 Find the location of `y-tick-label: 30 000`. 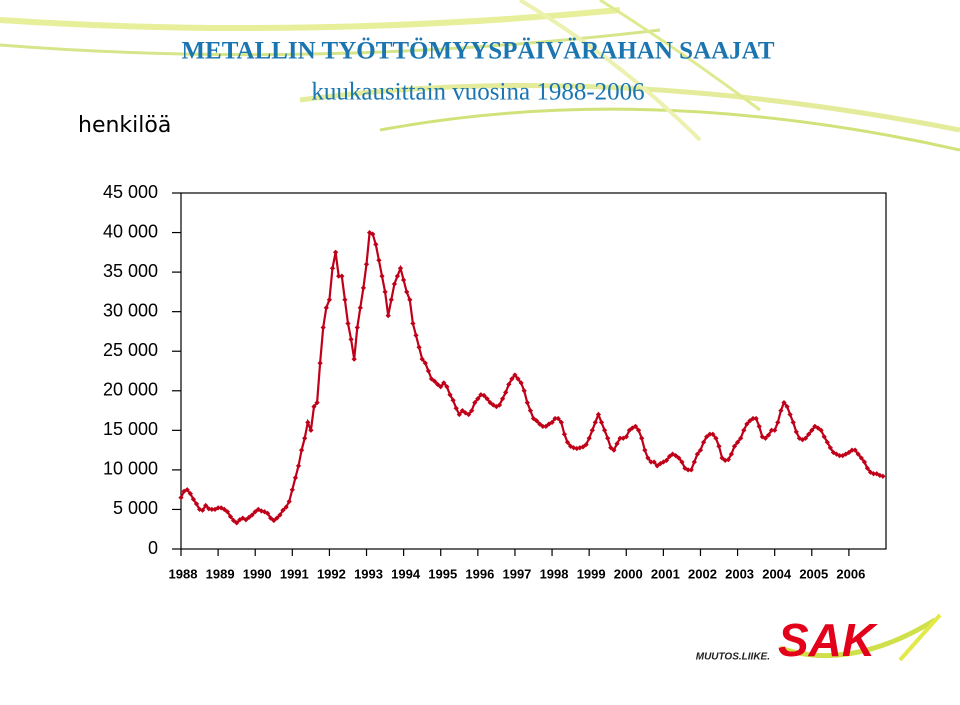

y-tick-label: 30 000 is located at coordinates (130, 310).